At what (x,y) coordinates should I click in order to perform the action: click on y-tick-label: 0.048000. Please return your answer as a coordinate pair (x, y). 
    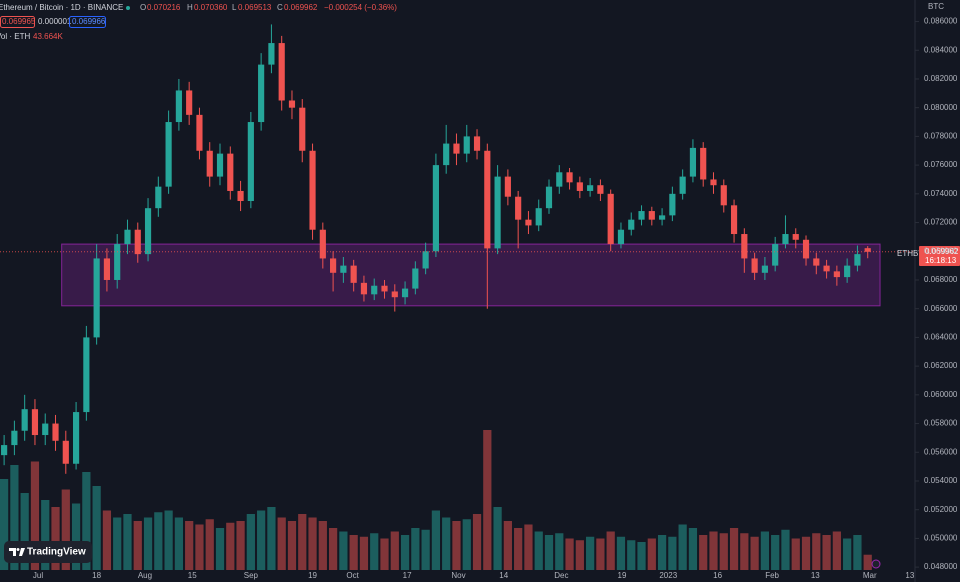
    Looking at the image, I should click on (941, 566).